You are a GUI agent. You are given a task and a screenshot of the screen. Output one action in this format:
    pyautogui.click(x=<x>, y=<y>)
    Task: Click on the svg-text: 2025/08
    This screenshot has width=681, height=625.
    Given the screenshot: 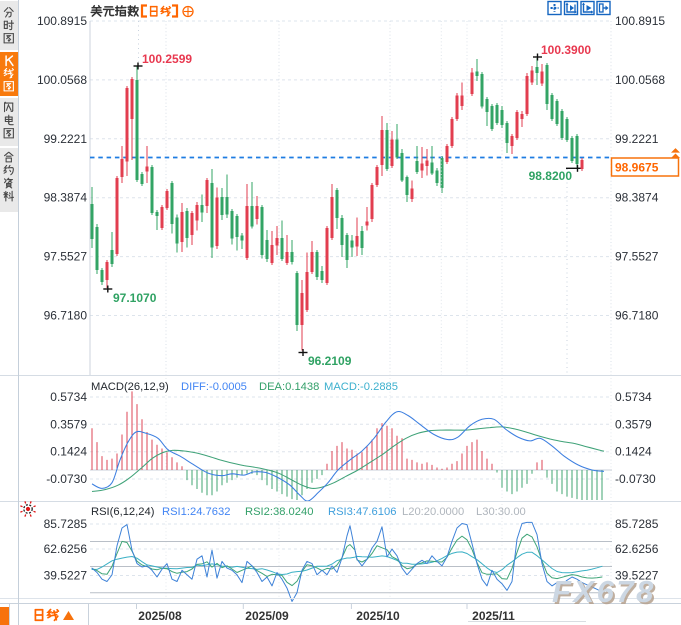 What is the action you would take?
    pyautogui.click(x=160, y=616)
    